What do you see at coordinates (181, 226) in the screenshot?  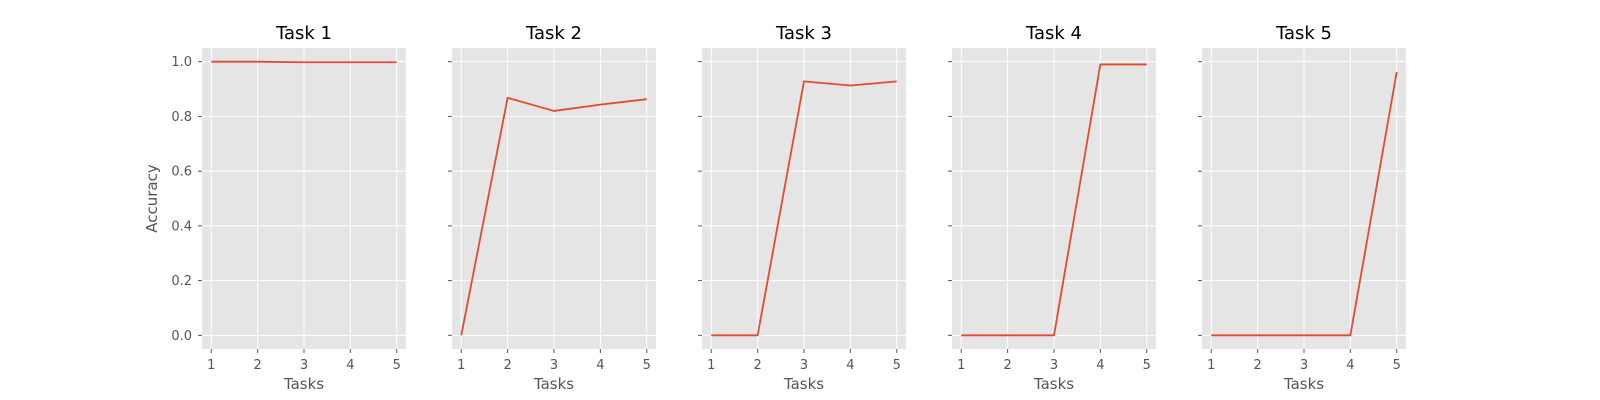 I see `y-tick-label: 0.4` at bounding box center [181, 226].